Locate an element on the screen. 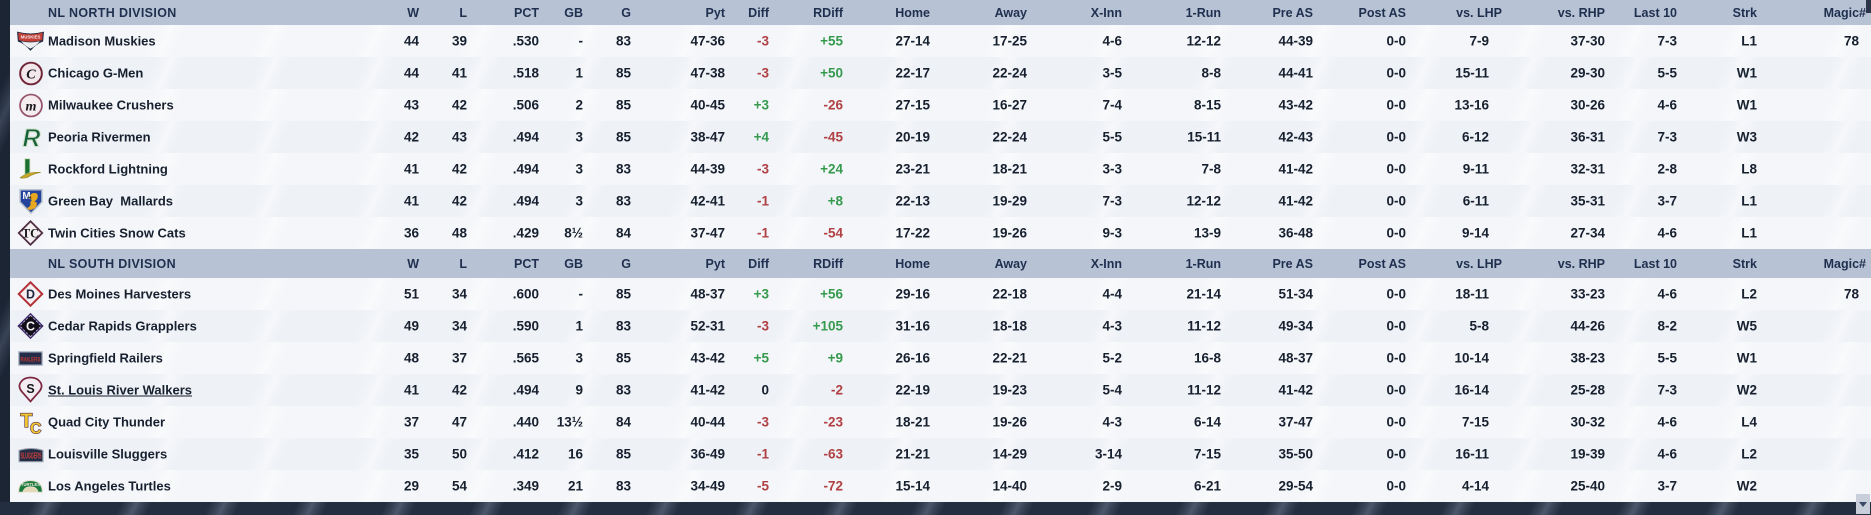 The height and width of the screenshot is (515, 1871). svg-text: T is located at coordinates (26, 421).